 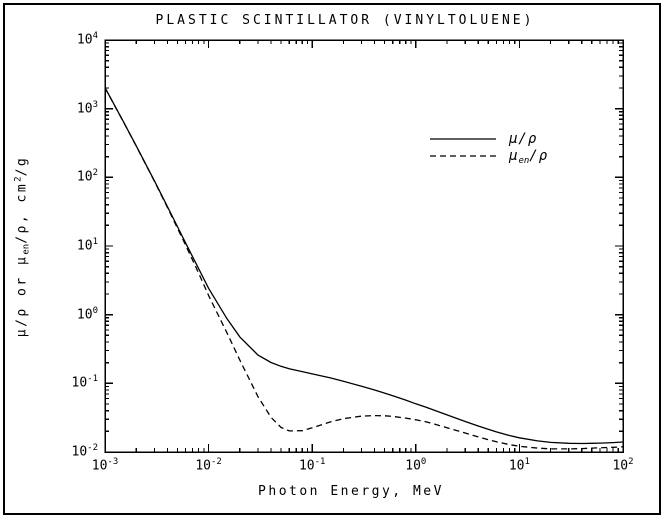 What do you see at coordinates (87, 313) in the screenshot?
I see `y-tick-label-1e0: 10⁰` at bounding box center [87, 313].